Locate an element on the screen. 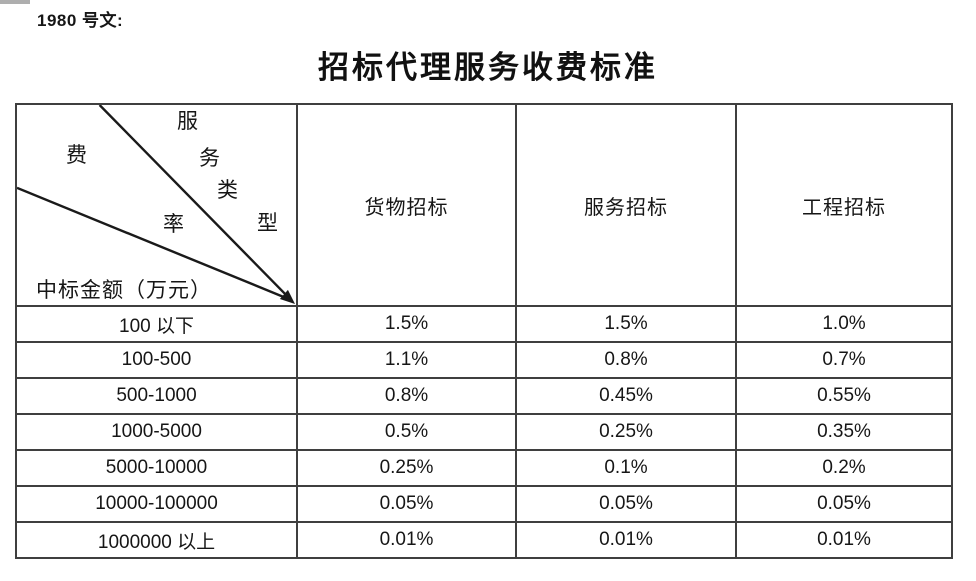 The height and width of the screenshot is (581, 976). table-row: 1000-5000 0.5% 0.25% 0.35% is located at coordinates (484, 432).